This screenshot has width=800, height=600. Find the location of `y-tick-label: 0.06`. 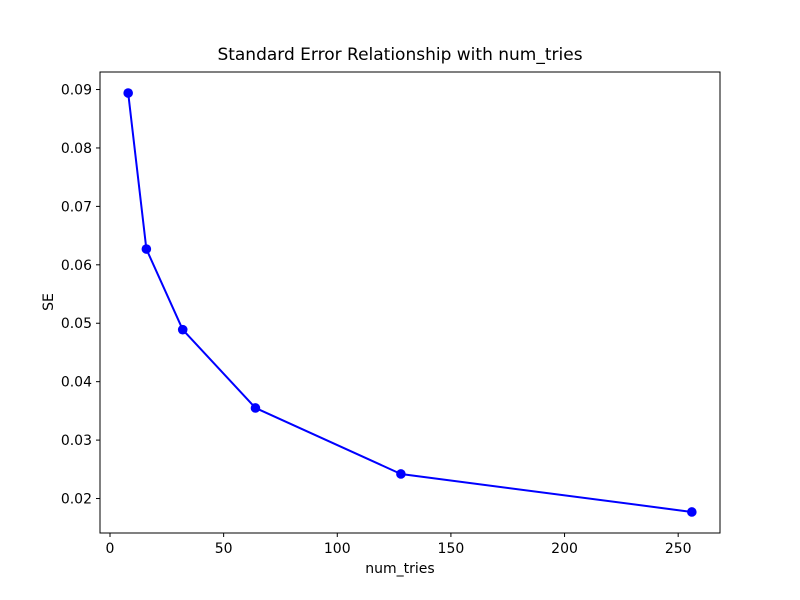

y-tick-label: 0.06 is located at coordinates (76, 266).